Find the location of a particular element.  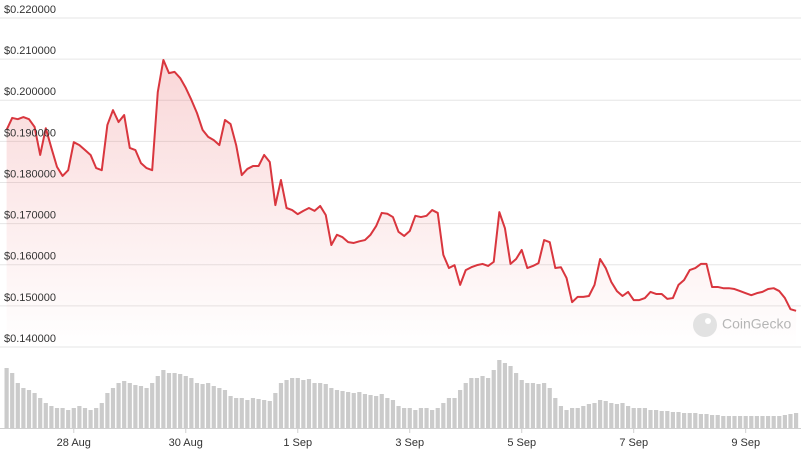

y-tick-label: $0.160000 is located at coordinates (30, 257).